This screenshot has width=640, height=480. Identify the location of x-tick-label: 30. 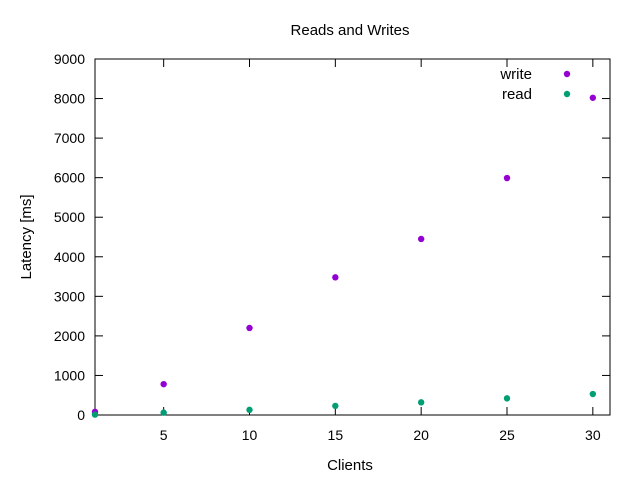
(593, 435).